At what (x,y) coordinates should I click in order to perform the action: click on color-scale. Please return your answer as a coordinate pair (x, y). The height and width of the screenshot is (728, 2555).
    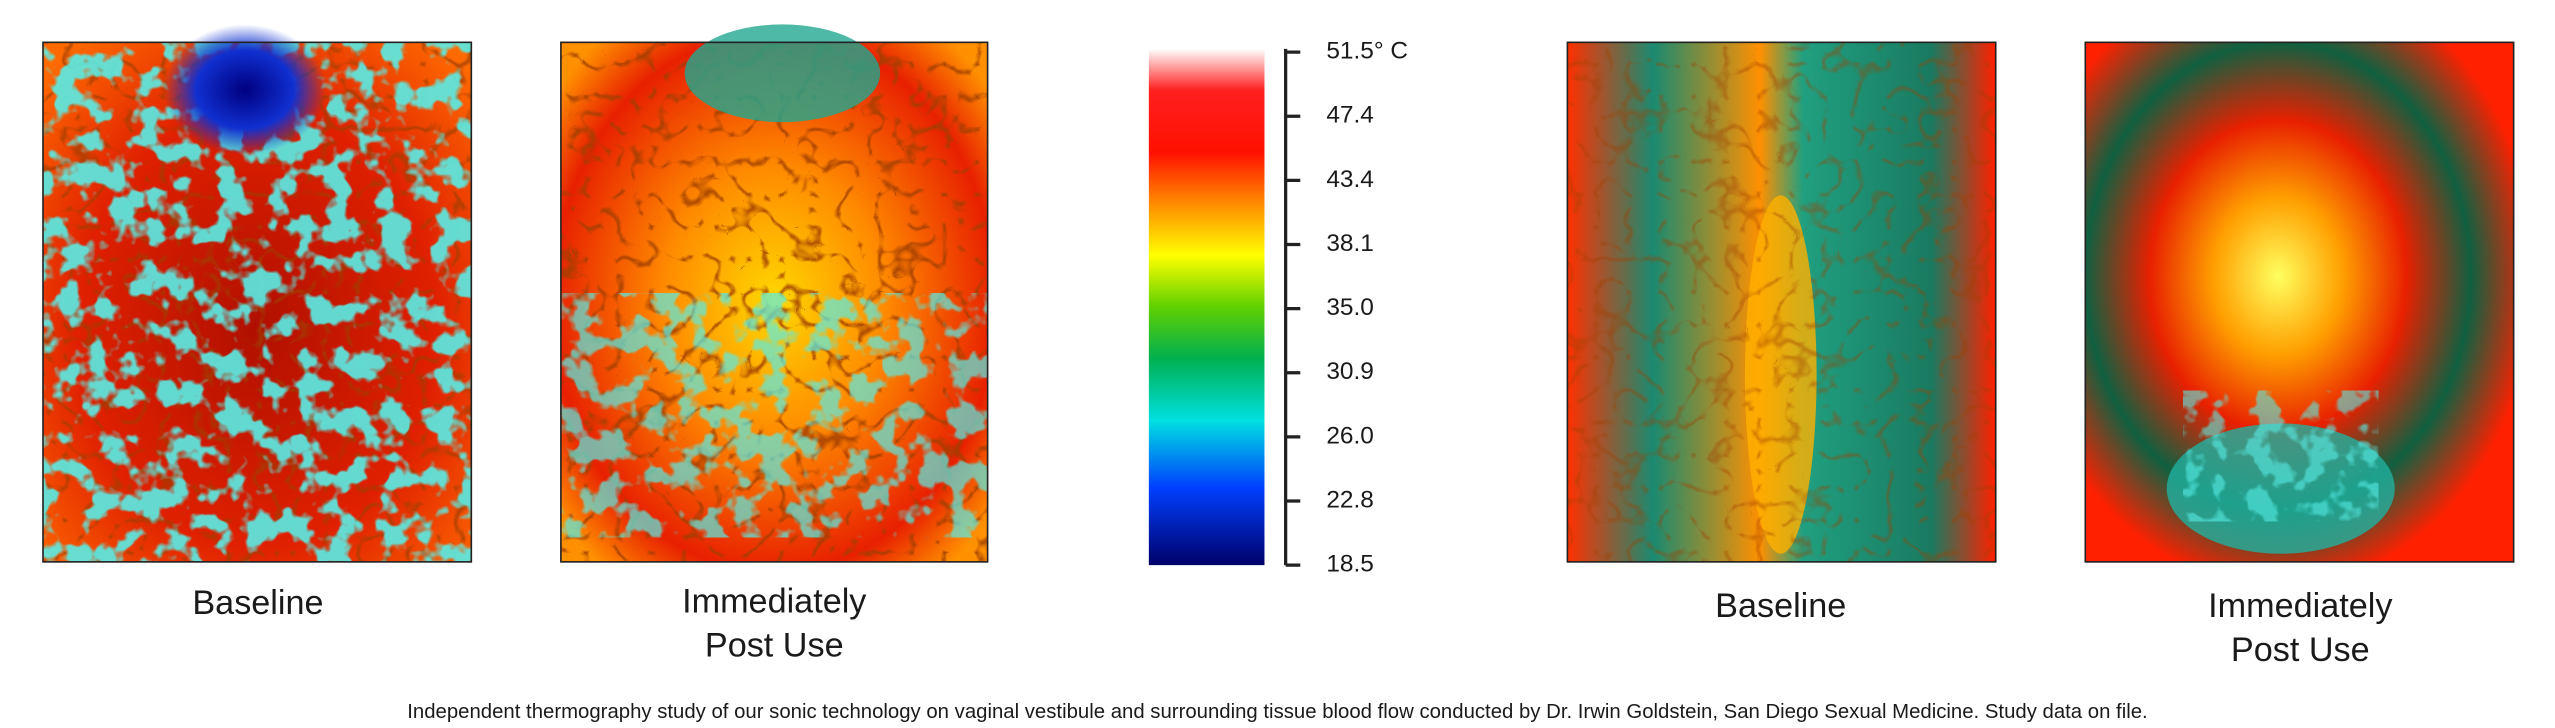
    Looking at the image, I should click on (1206, 307).